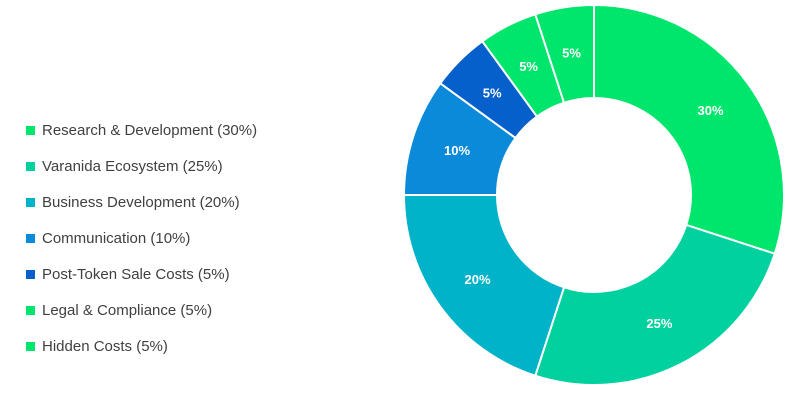  I want to click on legend-label: Business Development (20%), so click(141, 202).